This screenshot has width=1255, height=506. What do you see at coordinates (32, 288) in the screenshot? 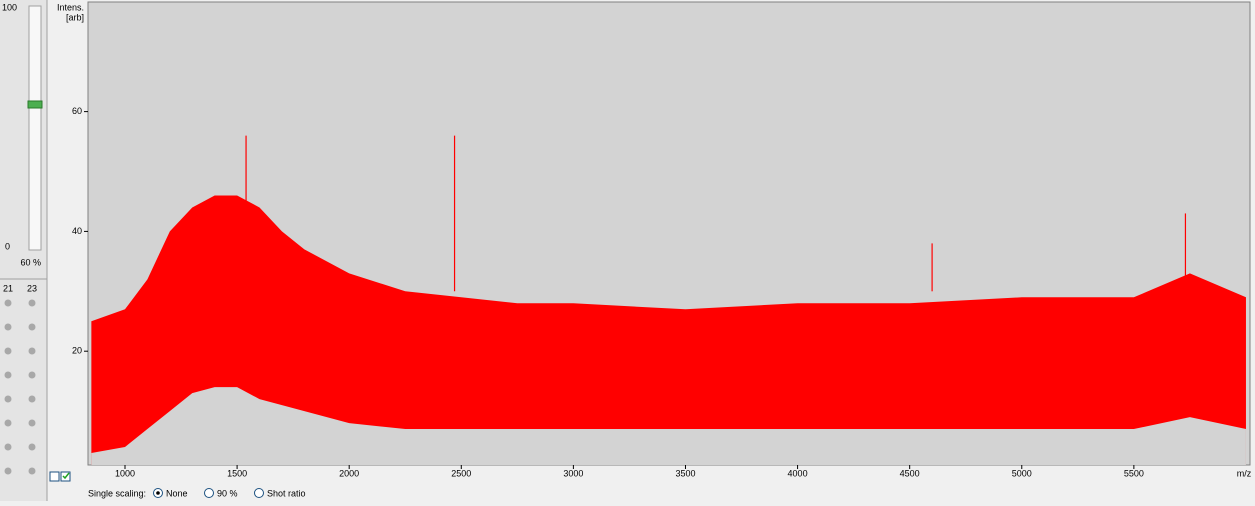
I see `channel-label: 23` at bounding box center [32, 288].